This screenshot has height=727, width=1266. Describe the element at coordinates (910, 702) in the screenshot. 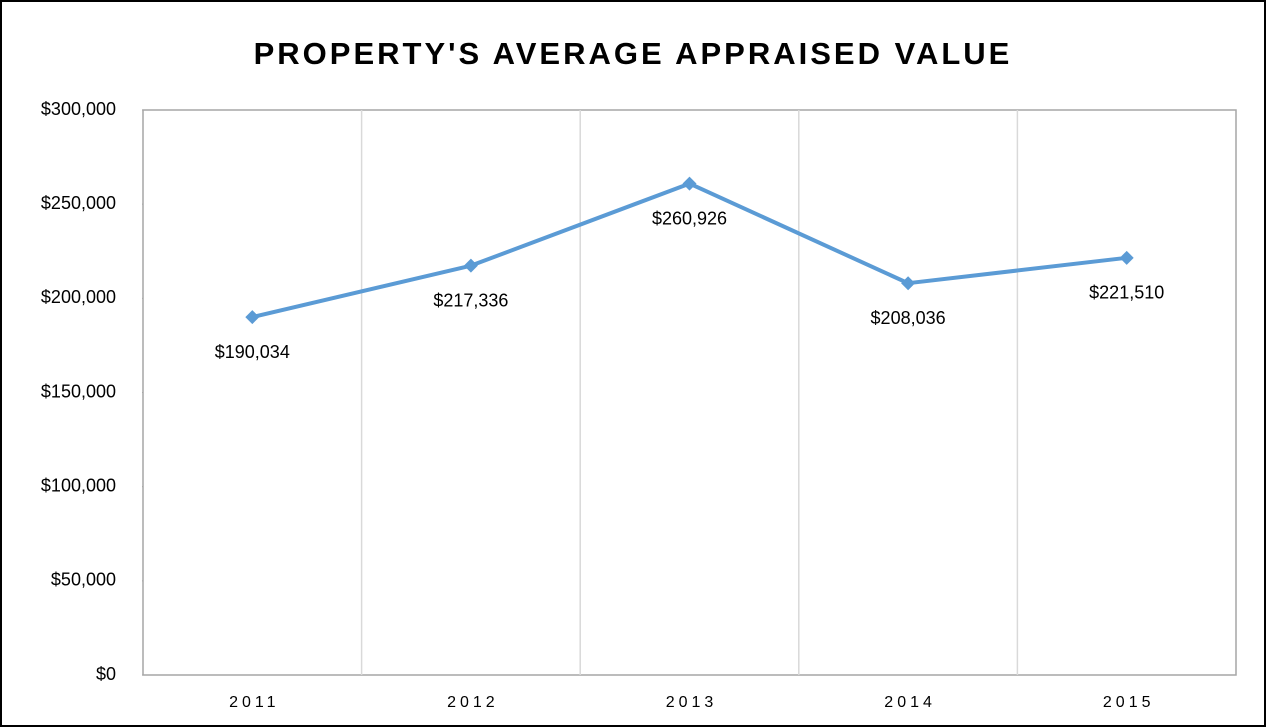

I see `x-tick-label: 2014` at that location.